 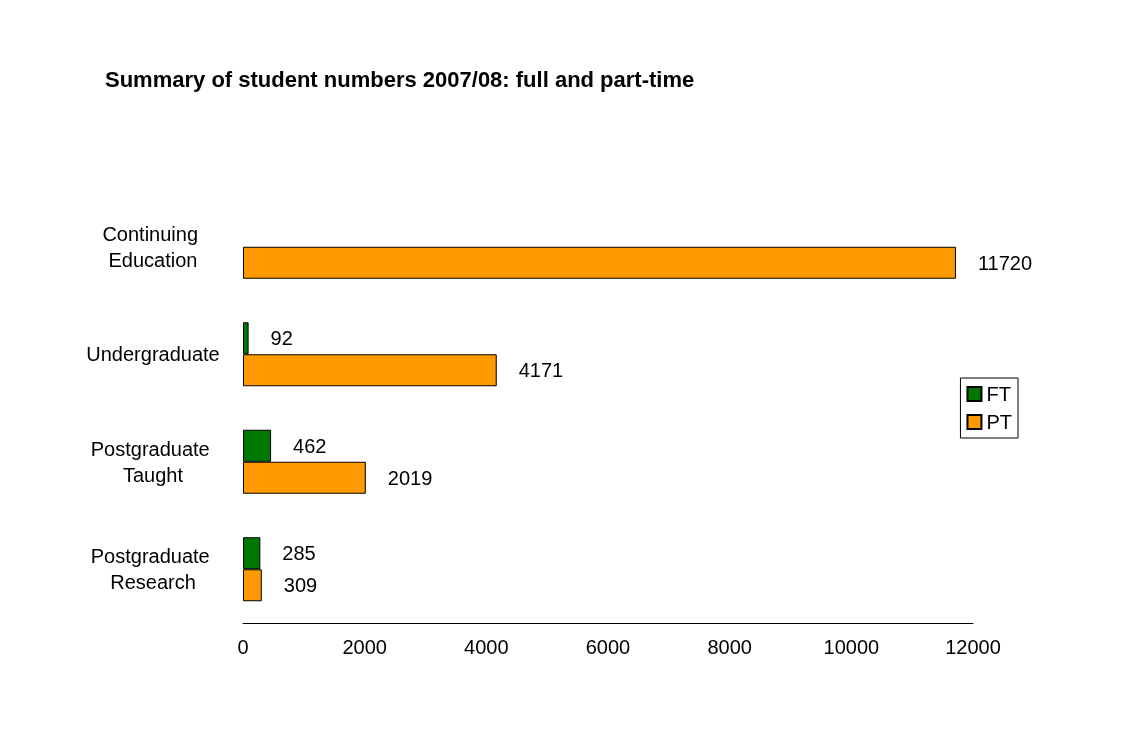 What do you see at coordinates (153, 354) in the screenshot?
I see `y-tick-label: Undergraduate` at bounding box center [153, 354].